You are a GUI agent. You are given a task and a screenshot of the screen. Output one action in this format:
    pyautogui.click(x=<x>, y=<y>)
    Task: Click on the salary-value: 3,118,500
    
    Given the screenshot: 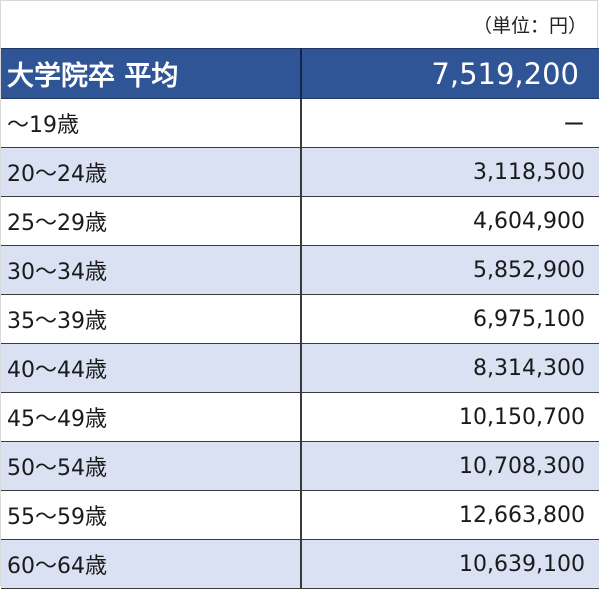 What is the action you would take?
    pyautogui.click(x=450, y=172)
    